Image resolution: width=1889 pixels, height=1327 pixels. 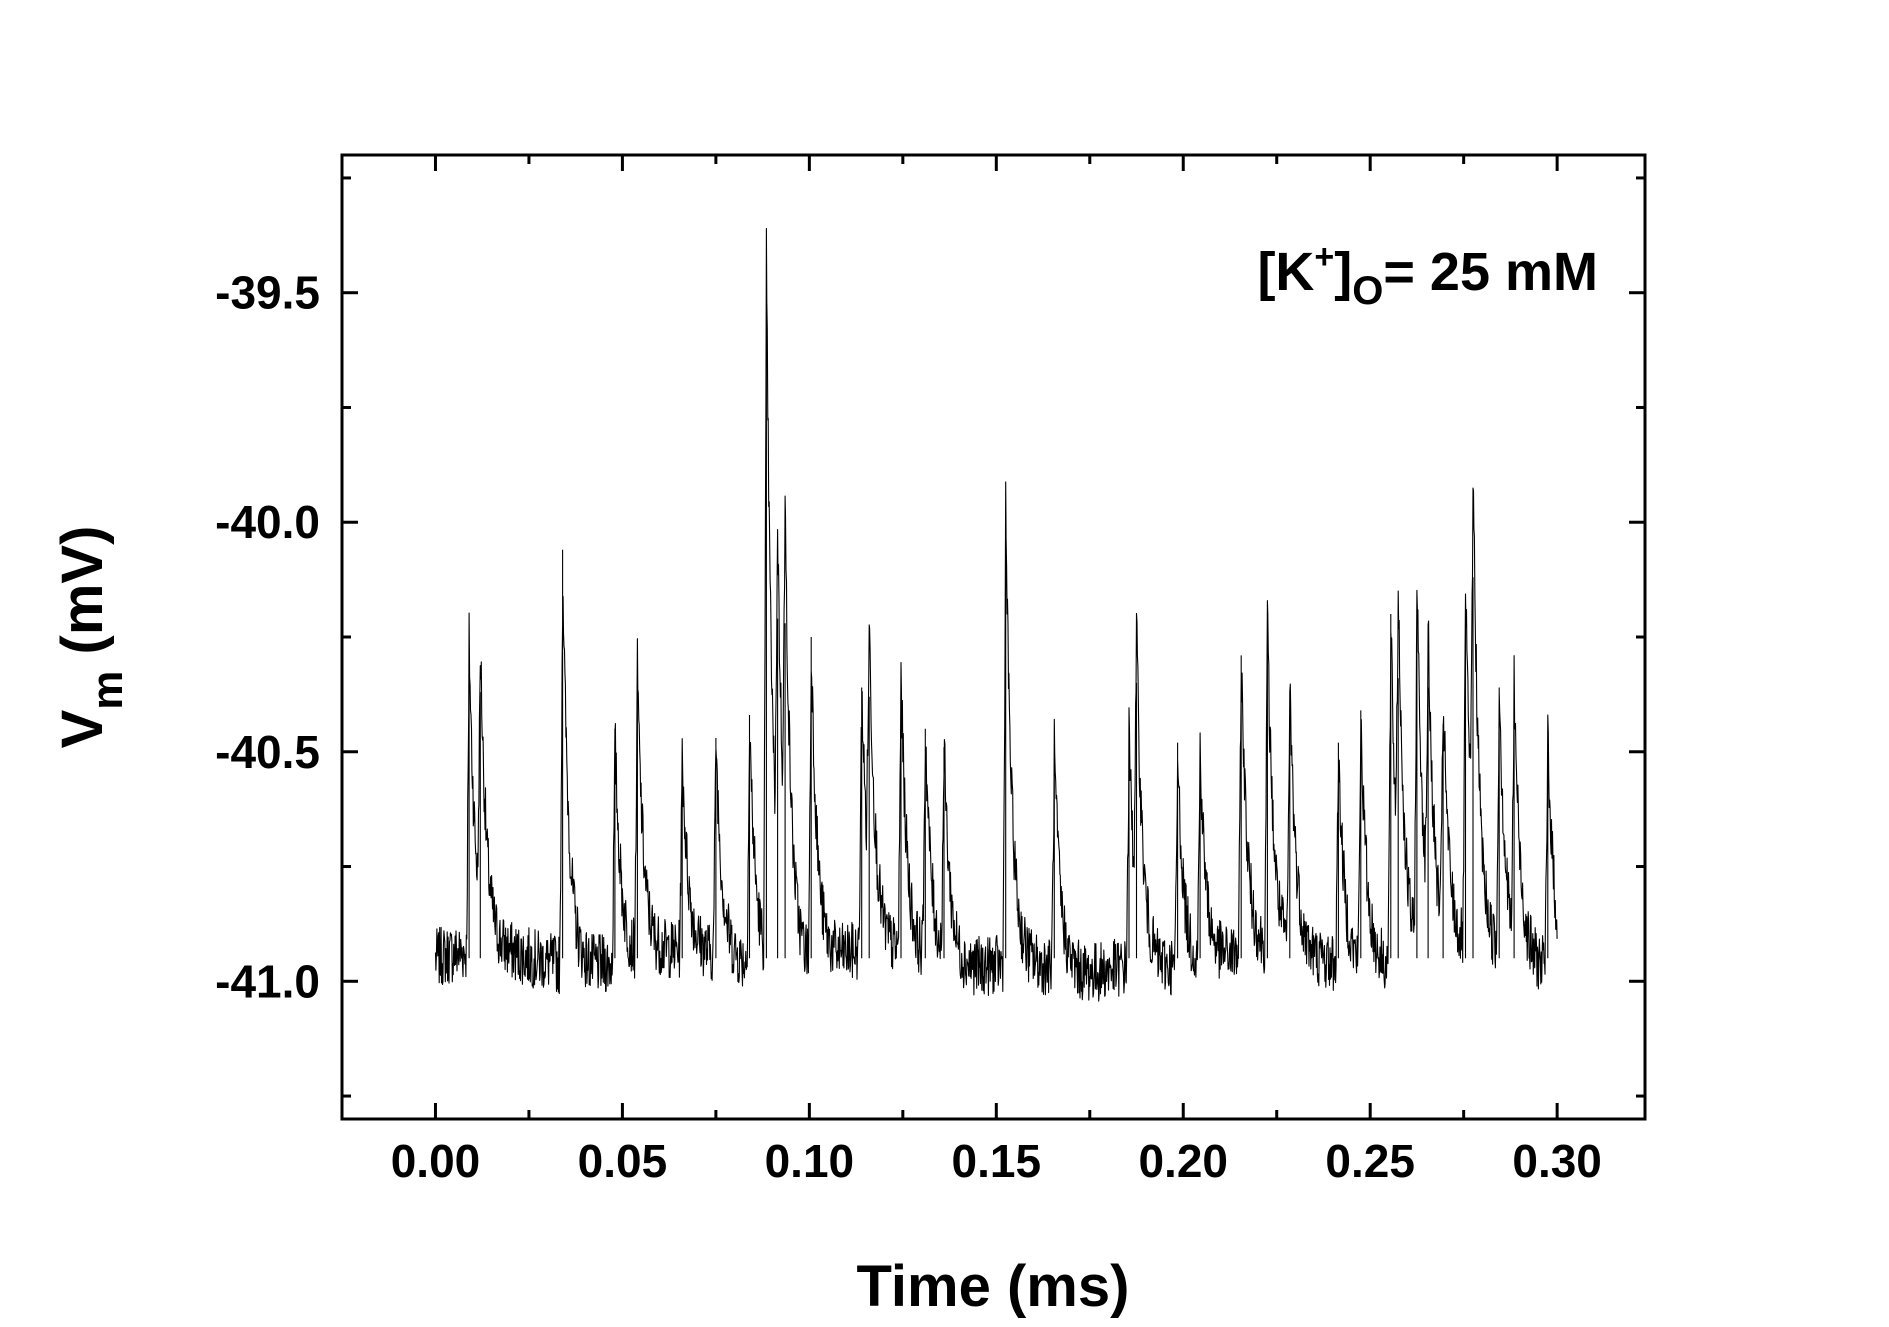 What do you see at coordinates (267, 752) in the screenshot?
I see `y-tick-label: -40.5` at bounding box center [267, 752].